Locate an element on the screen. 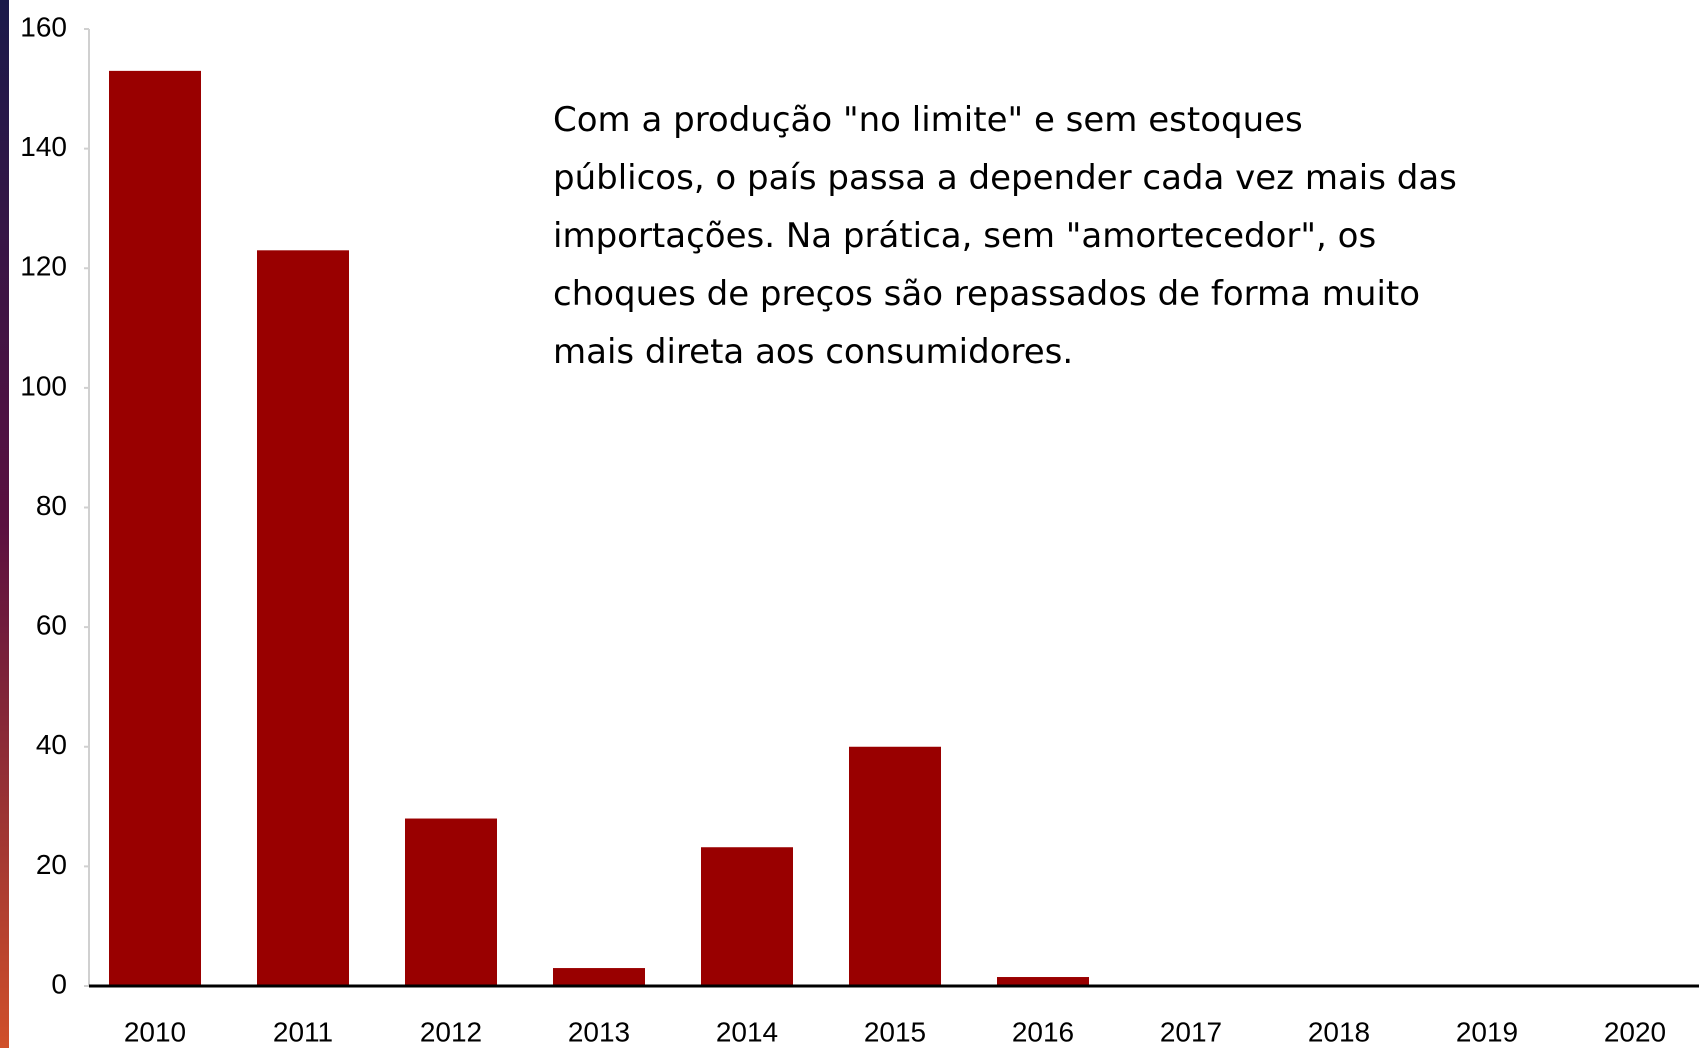  y-tick-label: 0 is located at coordinates (59, 983).